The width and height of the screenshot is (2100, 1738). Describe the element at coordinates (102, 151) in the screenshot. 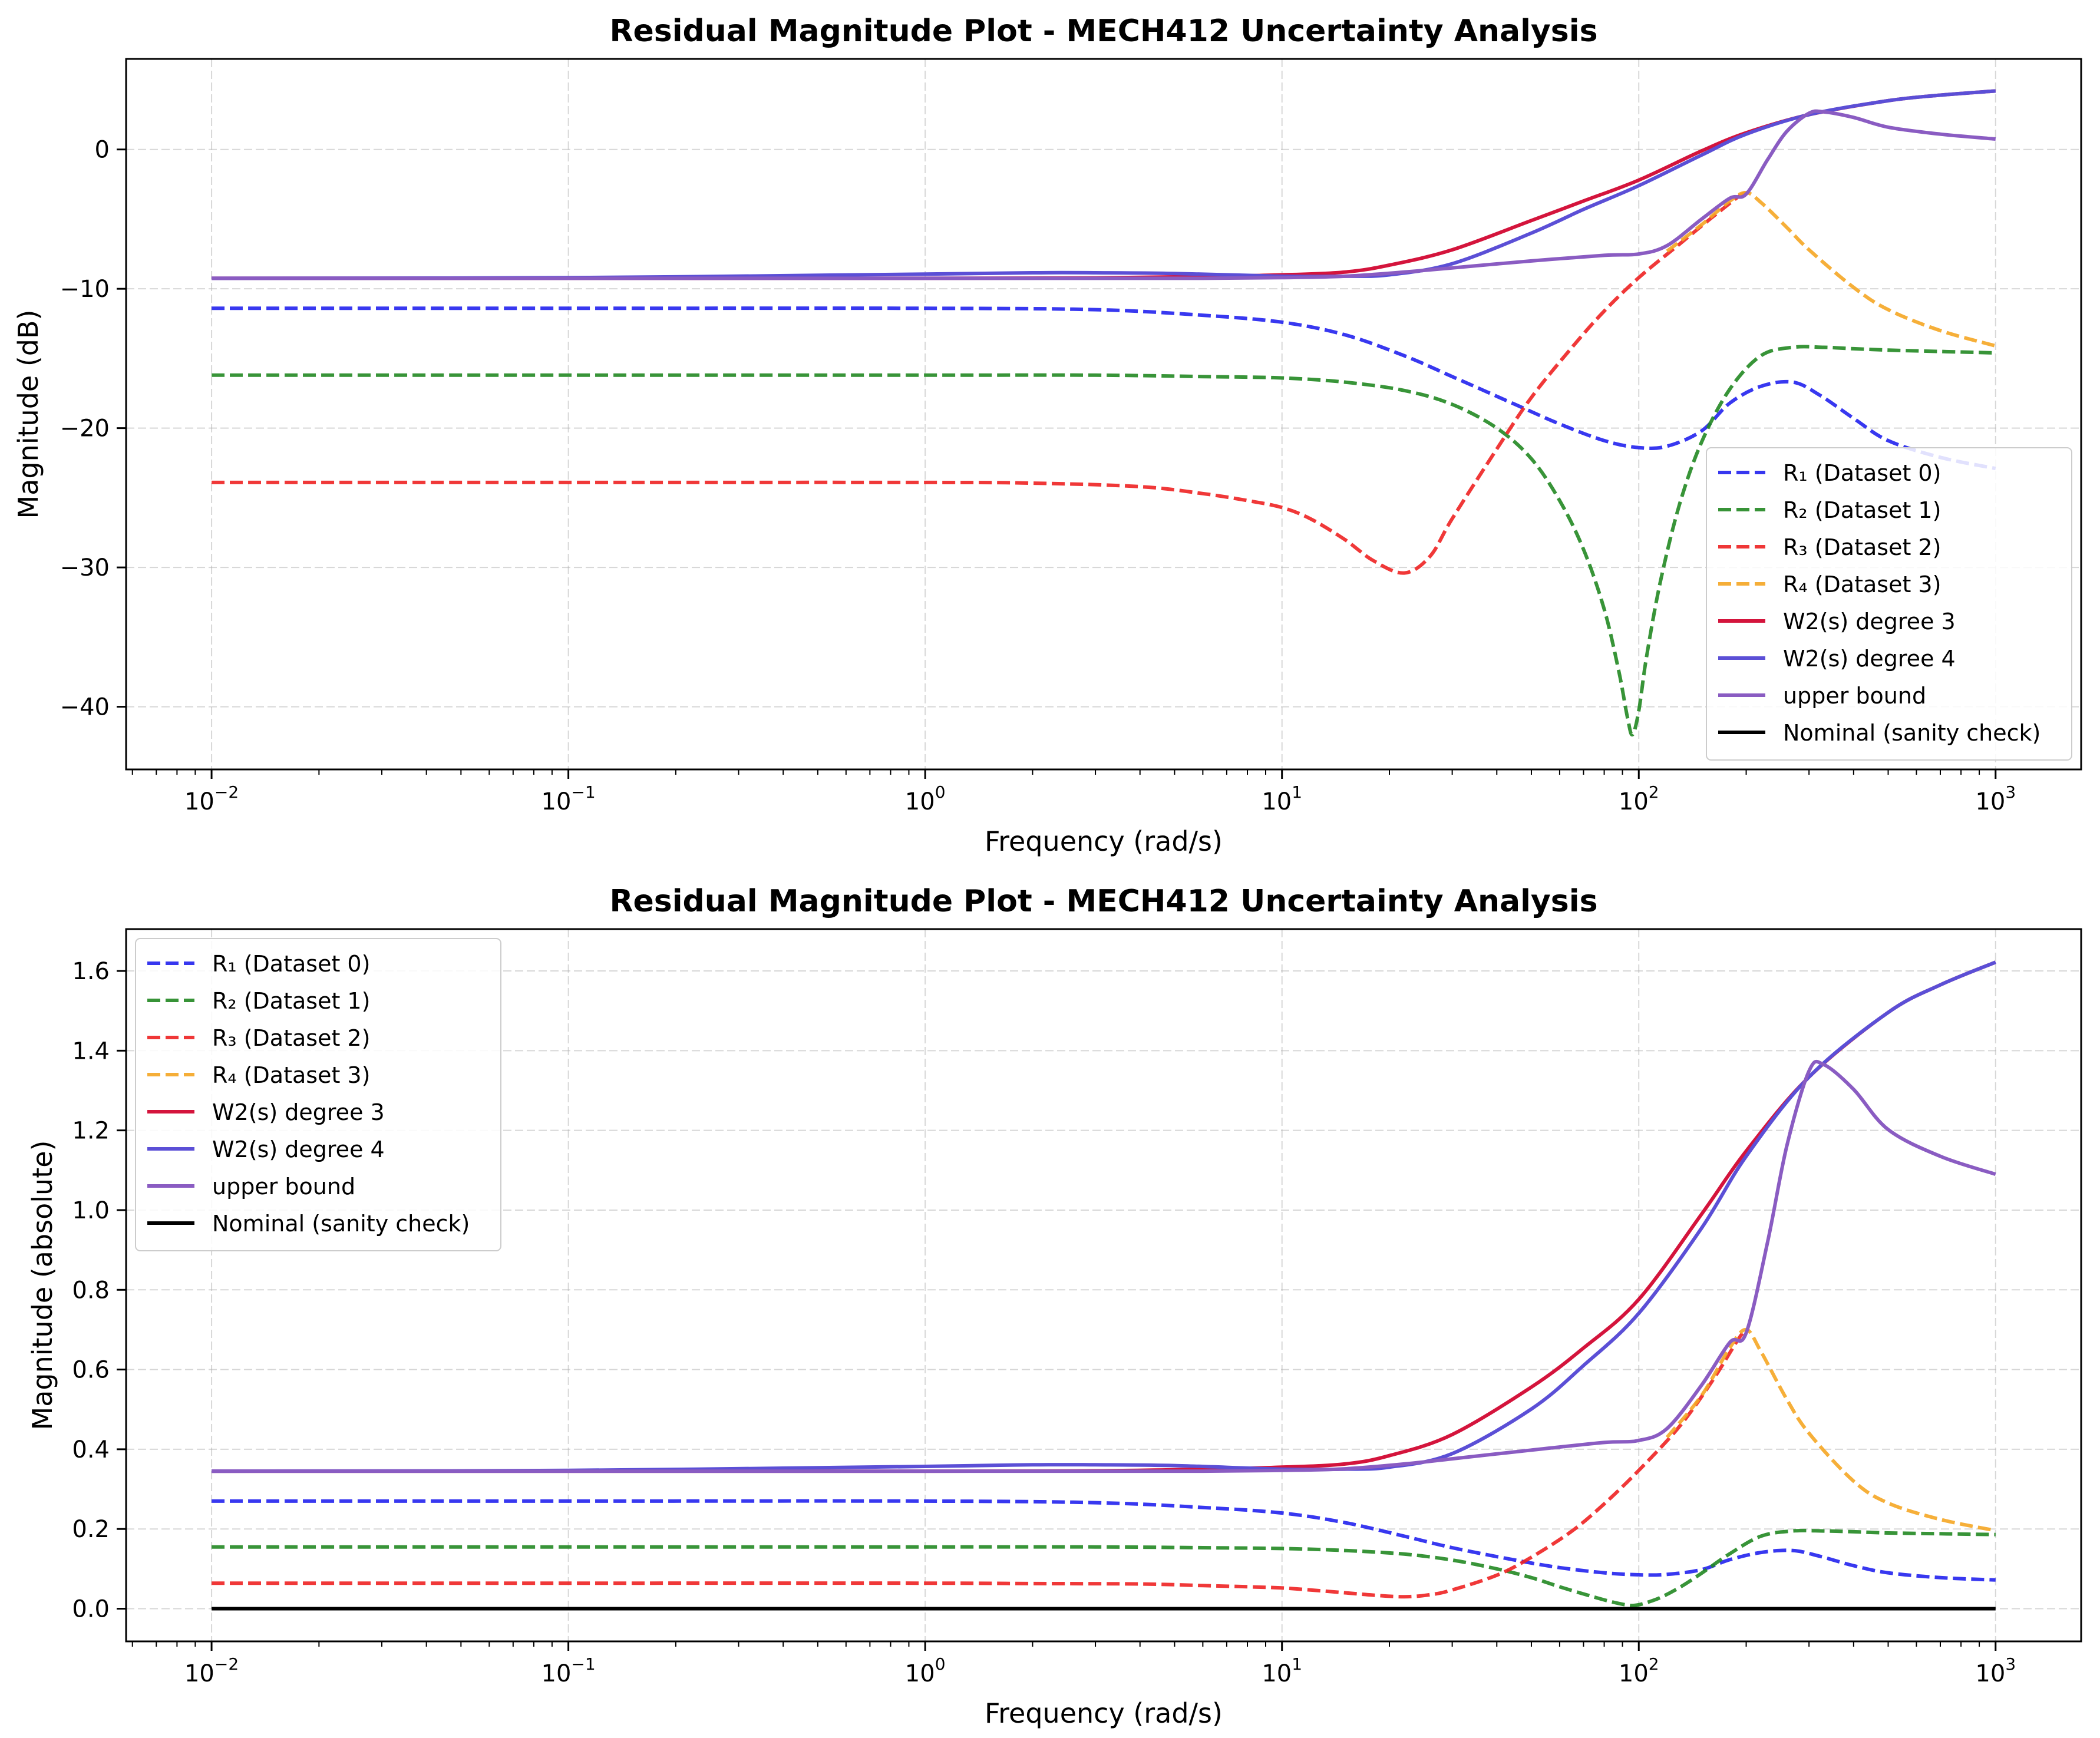

I see `y-tick-label: 0` at that location.